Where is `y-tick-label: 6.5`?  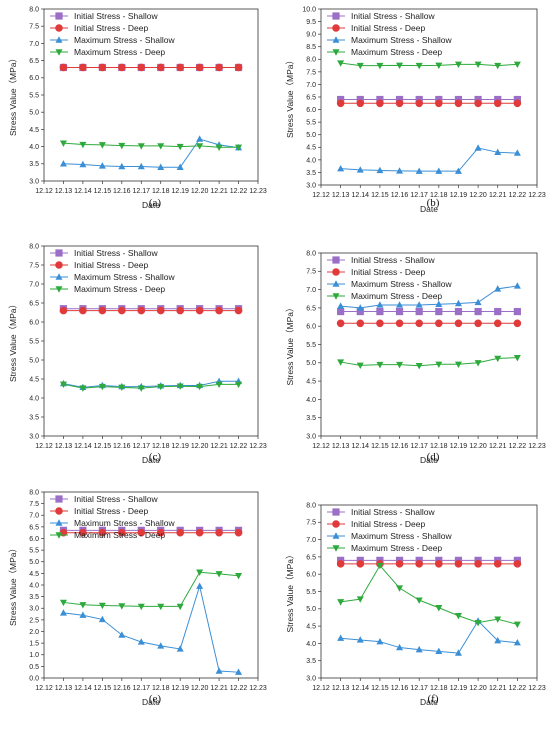
y-tick-label: 6.5 is located at coordinates (311, 308).